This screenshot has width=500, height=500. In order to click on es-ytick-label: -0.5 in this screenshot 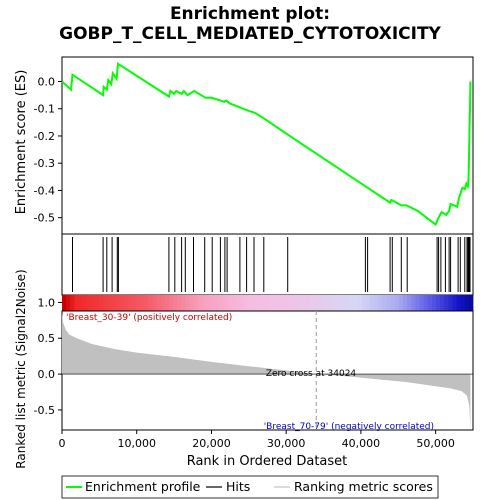, I will do `click(44, 218)`.